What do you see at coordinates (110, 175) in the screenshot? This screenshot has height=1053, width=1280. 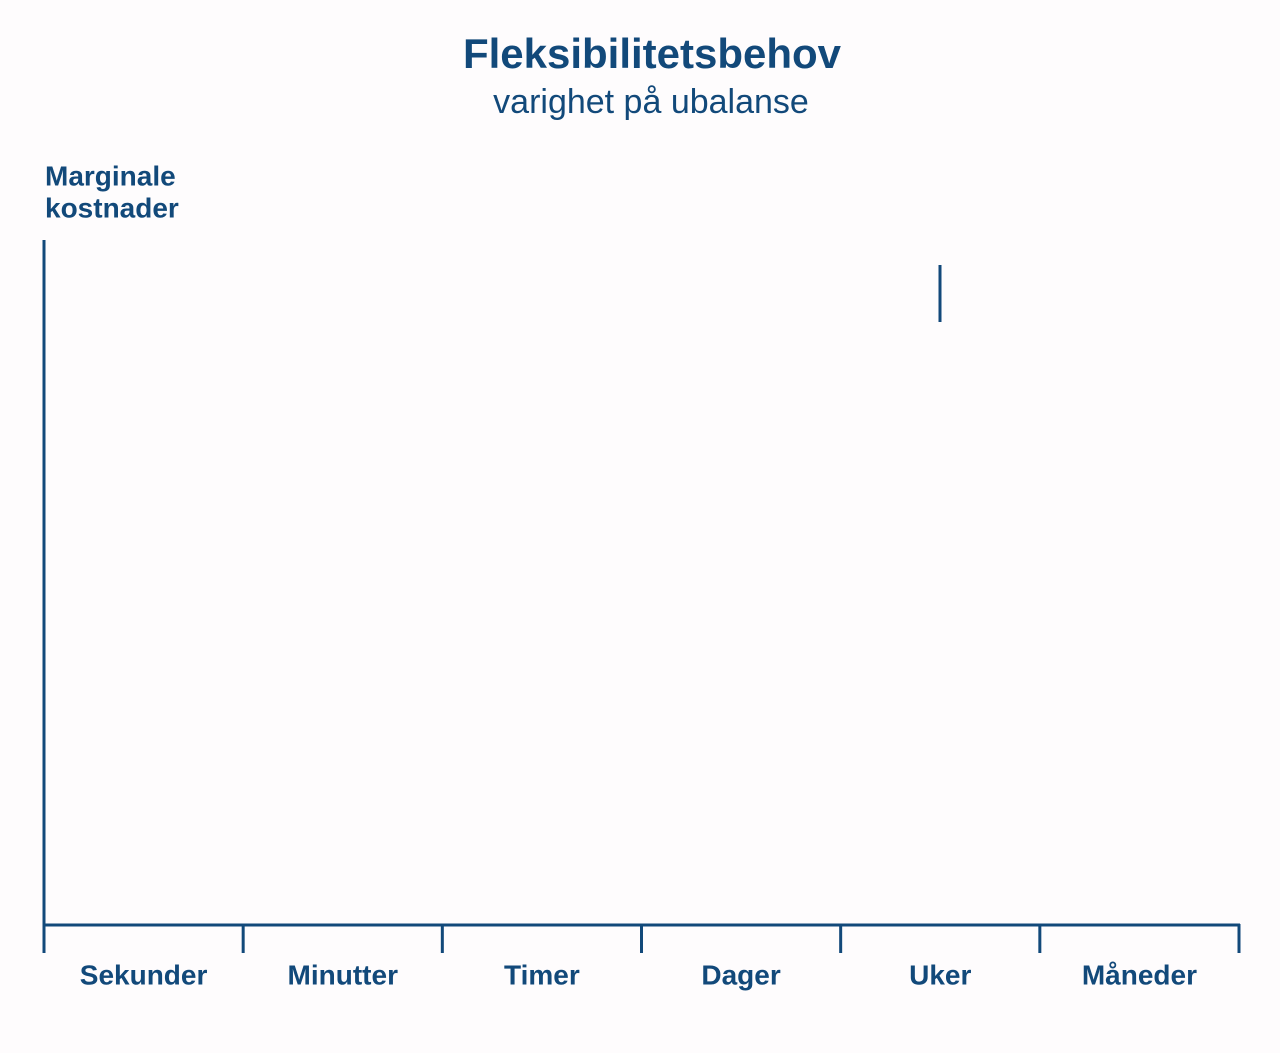 I see `y-axis-label: Marginale` at bounding box center [110, 175].